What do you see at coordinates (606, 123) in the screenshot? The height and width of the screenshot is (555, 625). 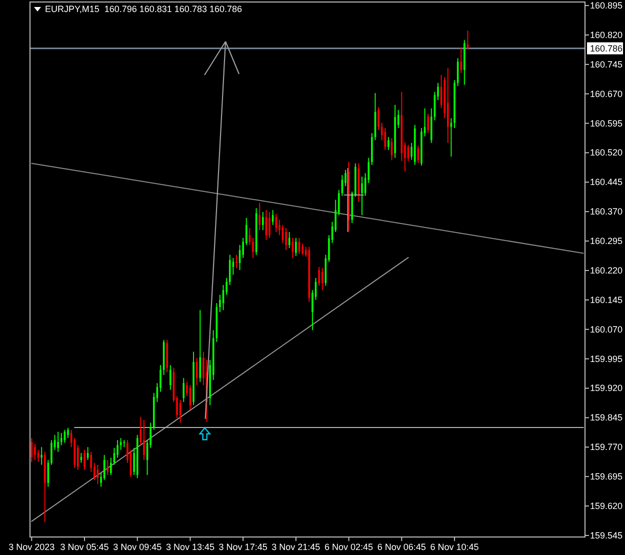 I see `y-tick-label: 160.595` at bounding box center [606, 123].